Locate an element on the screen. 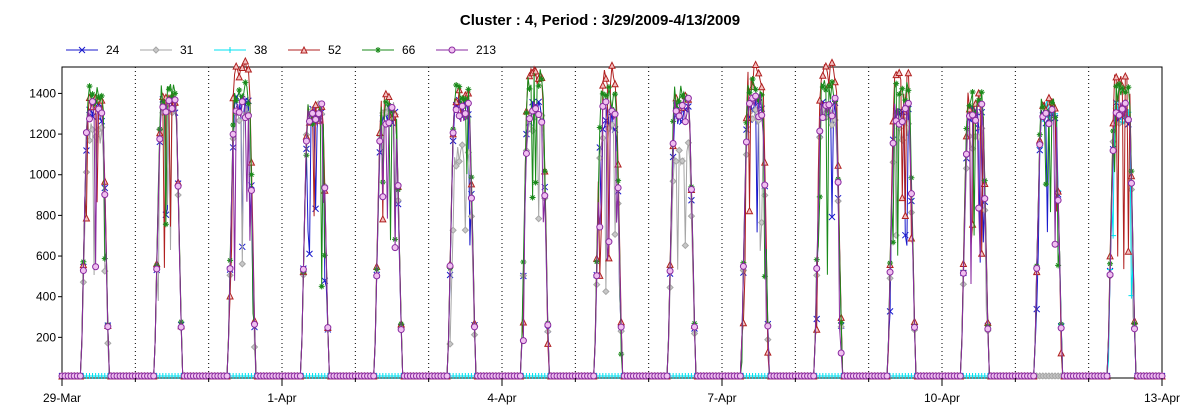 Image resolution: width=1200 pixels, height=420 pixels. legend-item-52: 52 is located at coordinates (315, 50).